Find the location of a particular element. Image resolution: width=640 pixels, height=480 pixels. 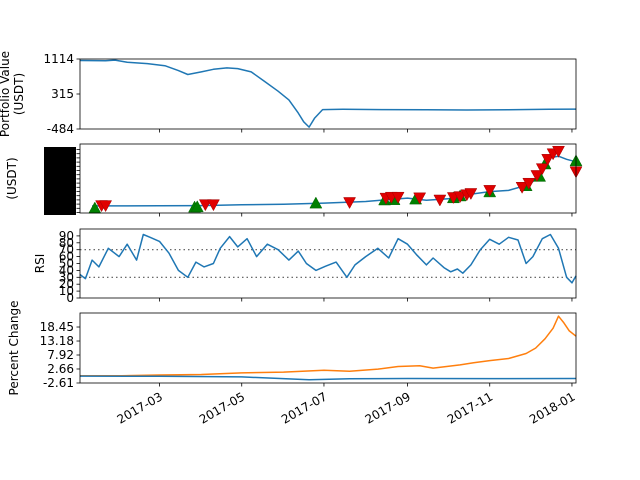

y-tick-label: 18.45 is located at coordinates (57, 327).